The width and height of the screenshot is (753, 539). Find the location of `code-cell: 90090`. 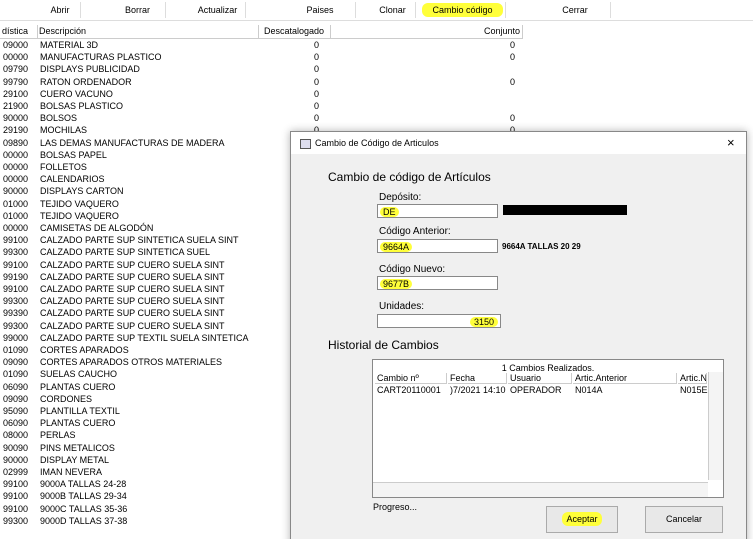

code-cell: 90090 is located at coordinates (16, 447).